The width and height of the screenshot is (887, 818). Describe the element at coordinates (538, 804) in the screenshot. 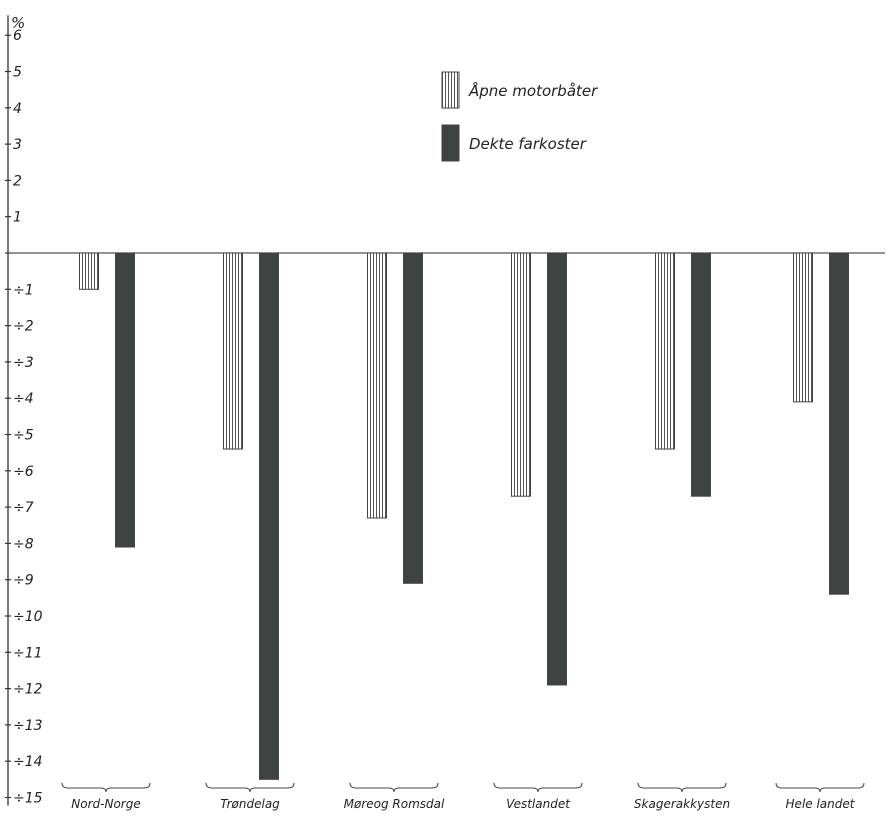

I see `x-category-label: Vestlandet` at that location.